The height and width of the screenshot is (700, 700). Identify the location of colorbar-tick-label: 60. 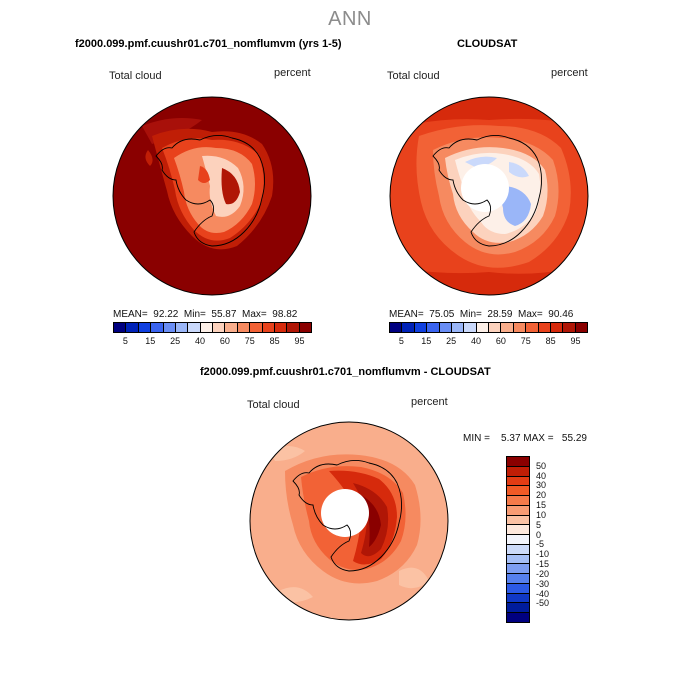
(500, 341).